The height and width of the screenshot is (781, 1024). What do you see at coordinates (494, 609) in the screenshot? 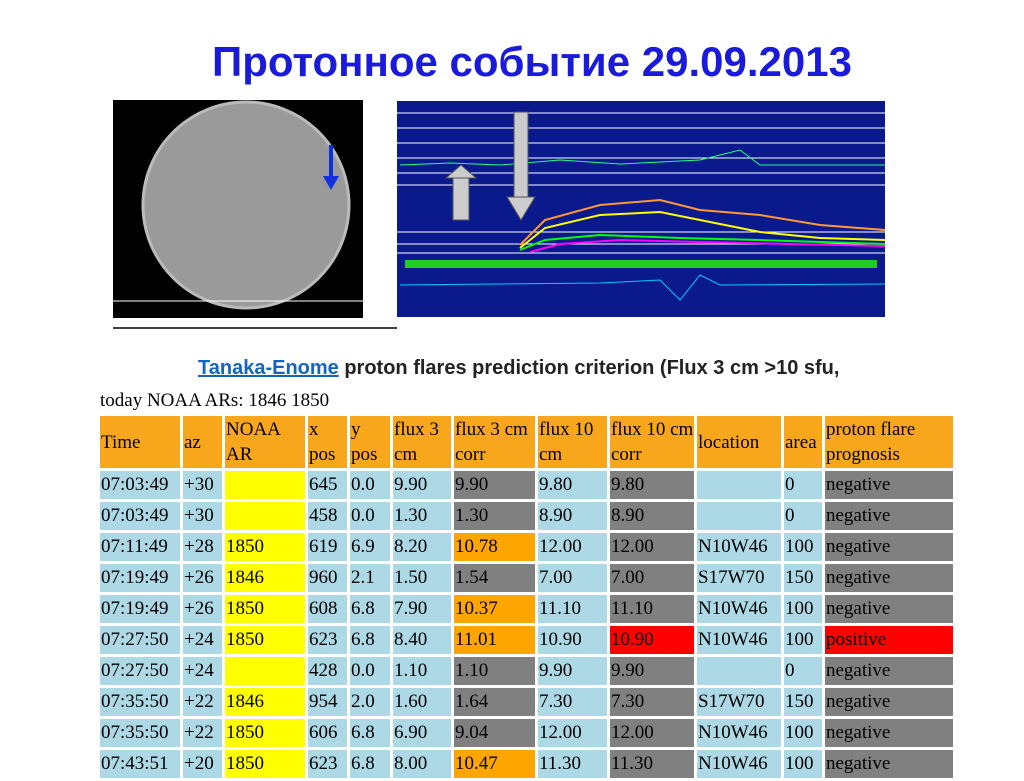
I see `cell: 10.37` at bounding box center [494, 609].